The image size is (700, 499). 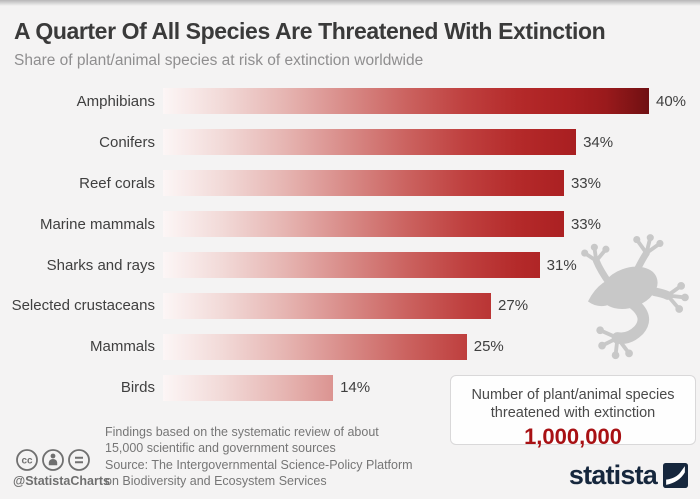 I want to click on category-label: Reef corals, so click(x=117, y=183).